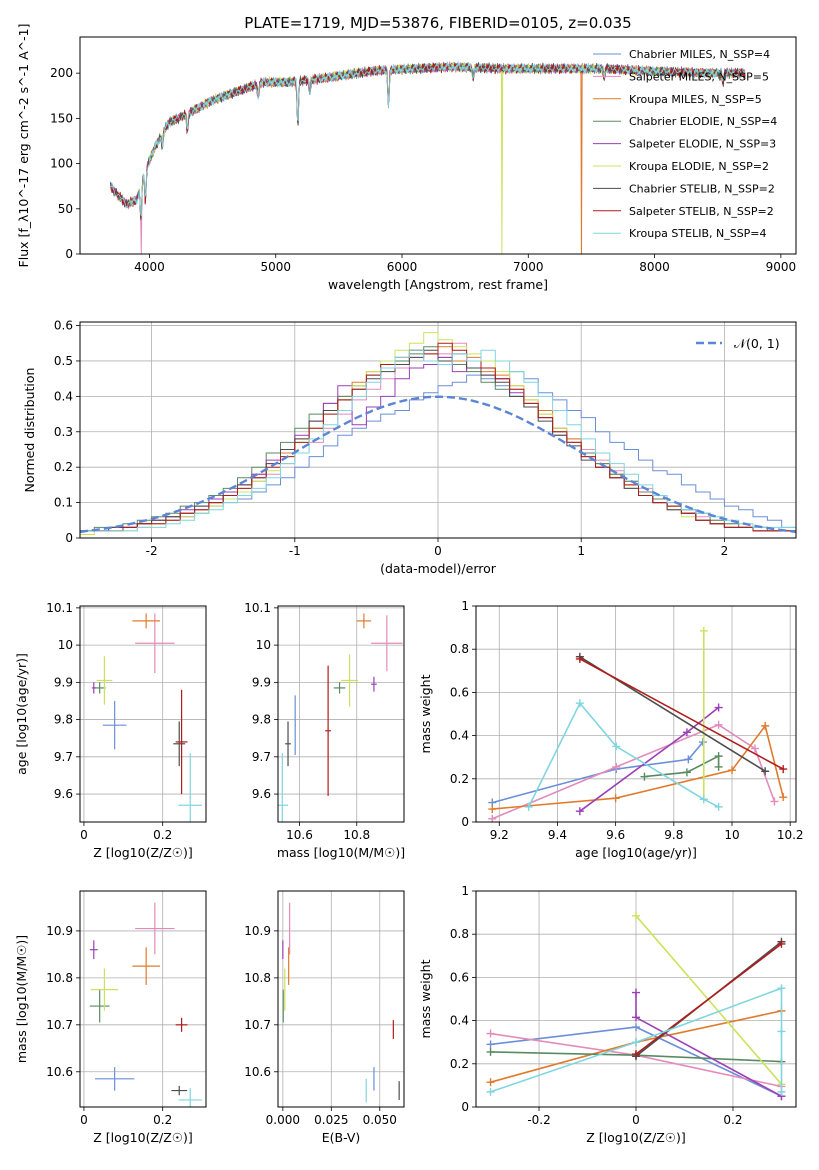 This screenshot has width=819, height=1170. What do you see at coordinates (790, 835) in the screenshot?
I see `x-tick-label: 10.2` at bounding box center [790, 835].